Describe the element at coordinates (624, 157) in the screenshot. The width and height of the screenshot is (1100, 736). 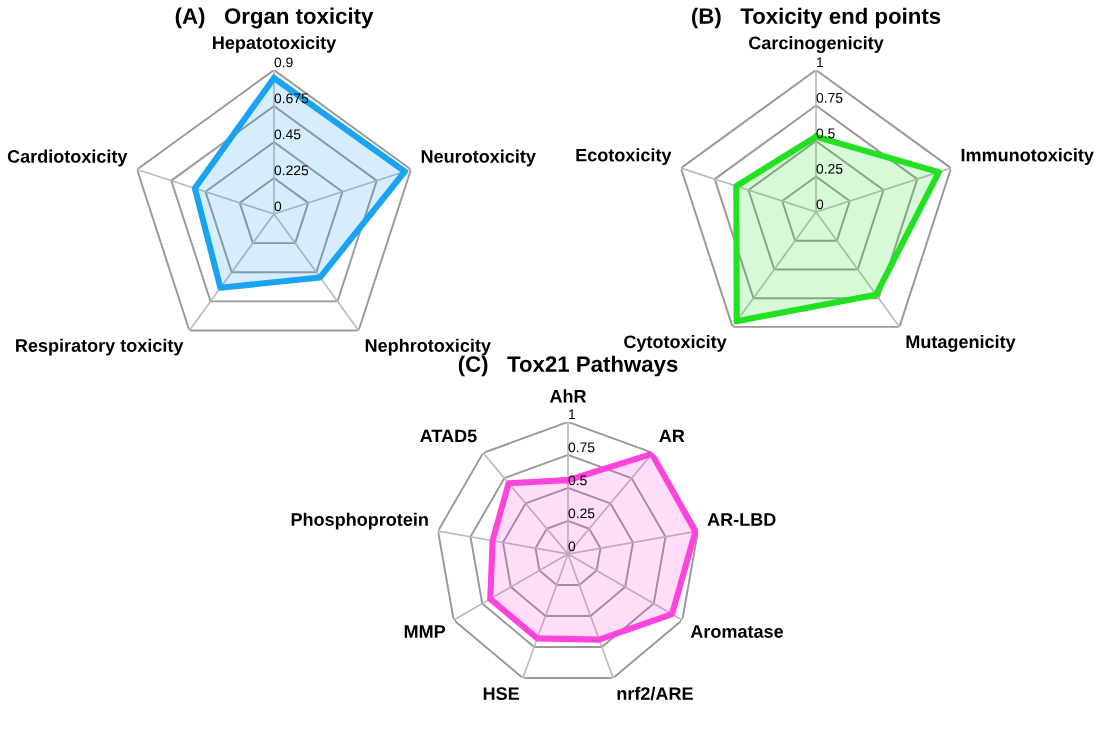
I see `spoke-label: Ecotoxicity` at that location.